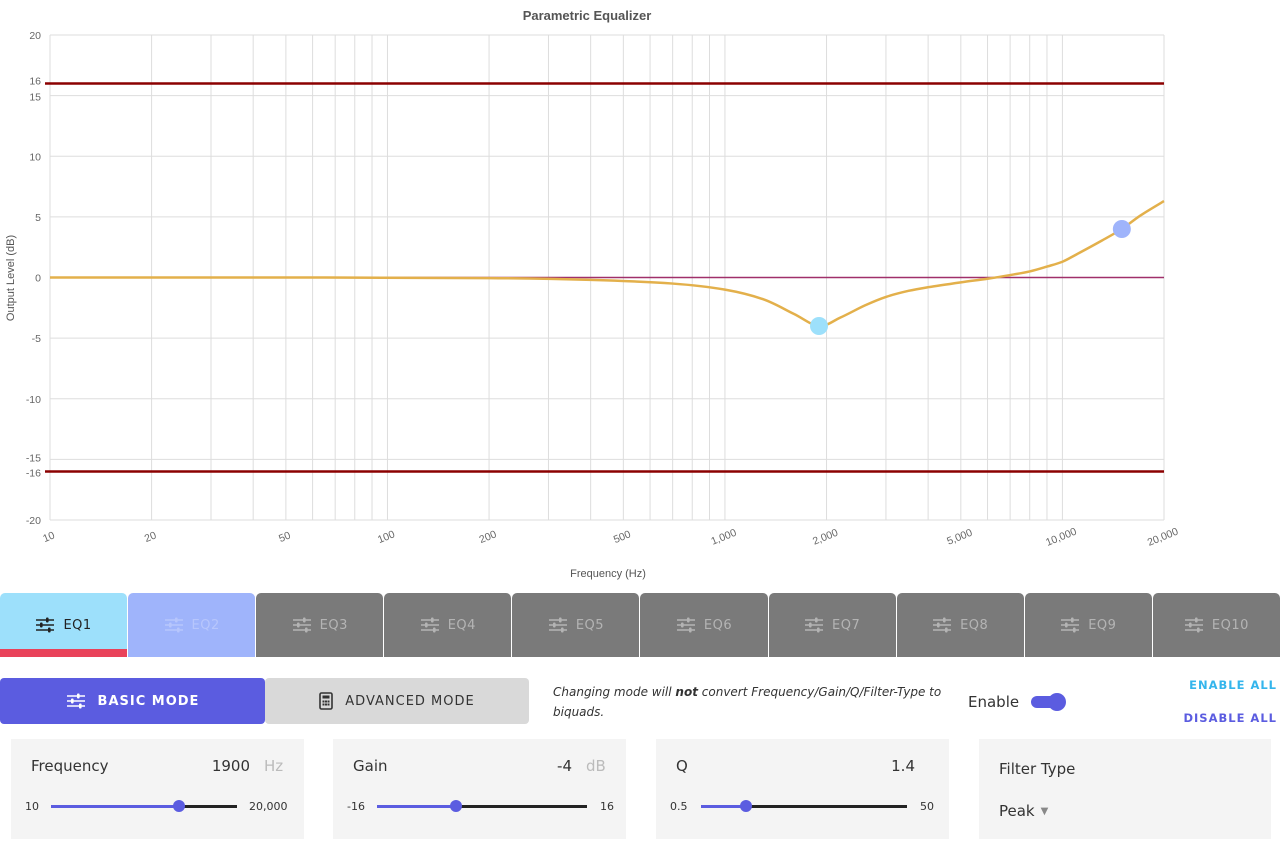 This screenshot has width=1280, height=841. I want to click on tab-eq9: EQ9, so click(1088, 625).